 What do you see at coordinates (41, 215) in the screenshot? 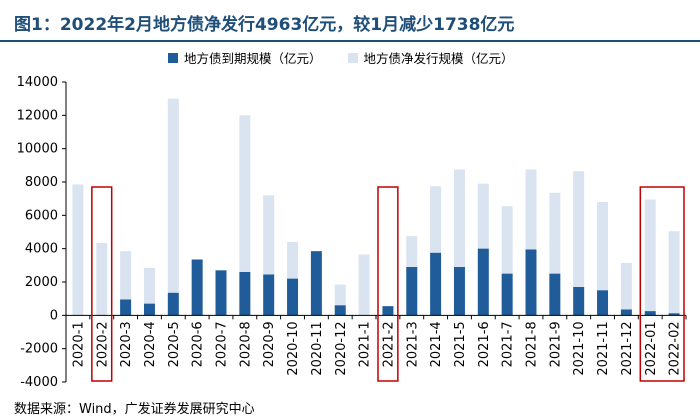
I see `y-tick-label: 6000` at bounding box center [41, 215].